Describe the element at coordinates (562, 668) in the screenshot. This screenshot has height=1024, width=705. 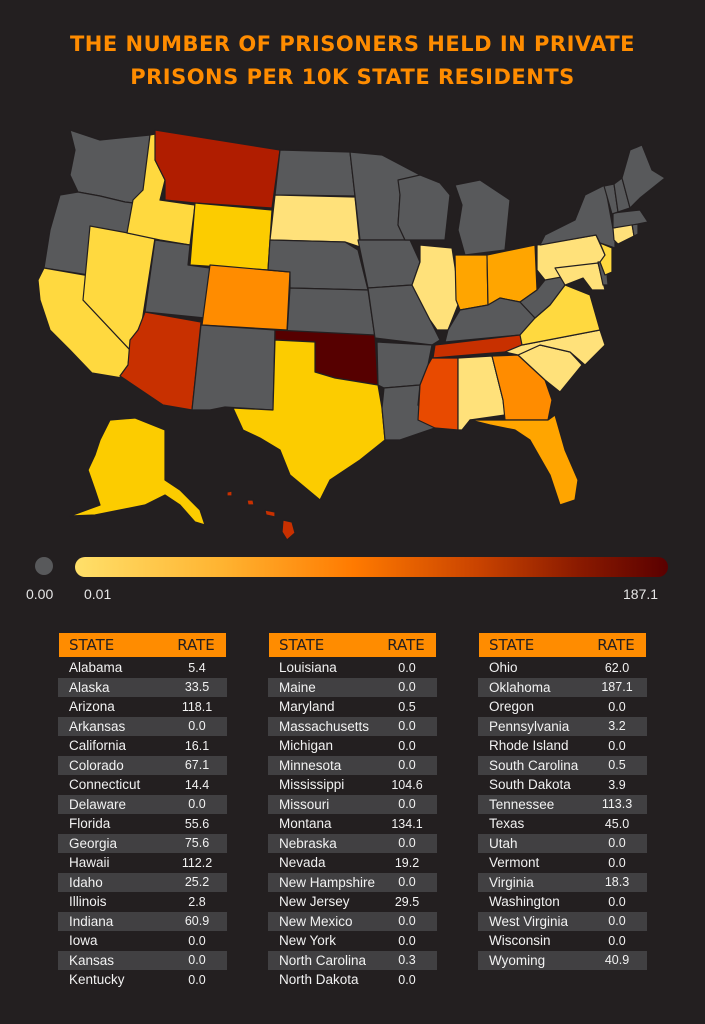
I see `table-row: Ohio 62.0` at that location.